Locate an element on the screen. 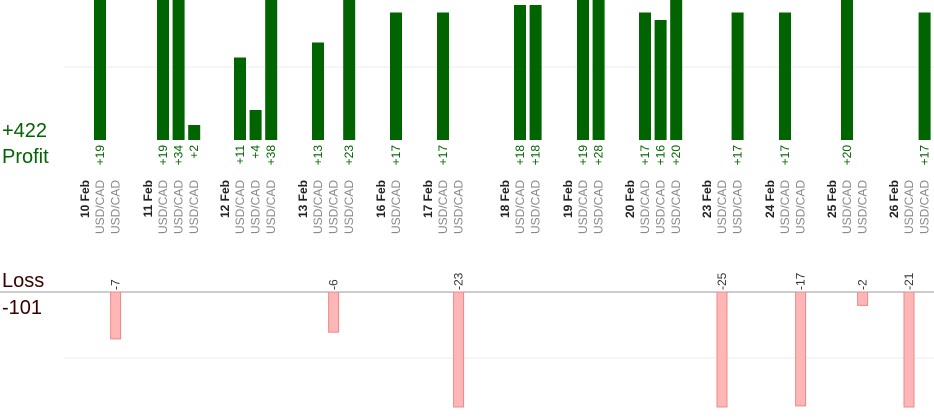 The image size is (934, 420). profit-label: +13 is located at coordinates (318, 155).